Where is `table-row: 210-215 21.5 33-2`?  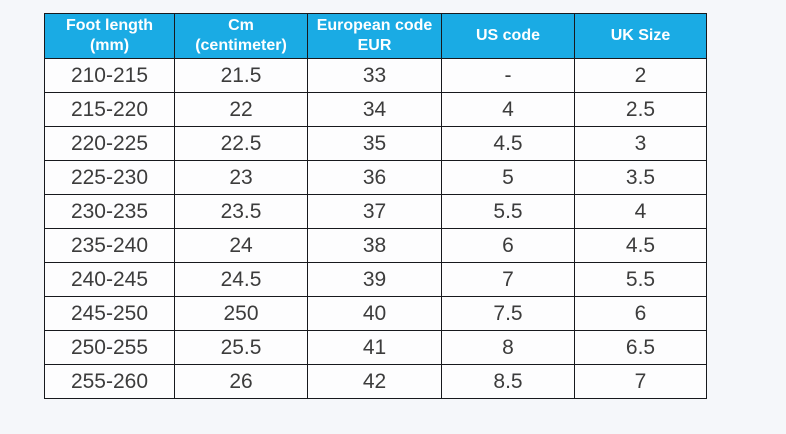
table-row: 210-215 21.5 33-2 is located at coordinates (375, 75).